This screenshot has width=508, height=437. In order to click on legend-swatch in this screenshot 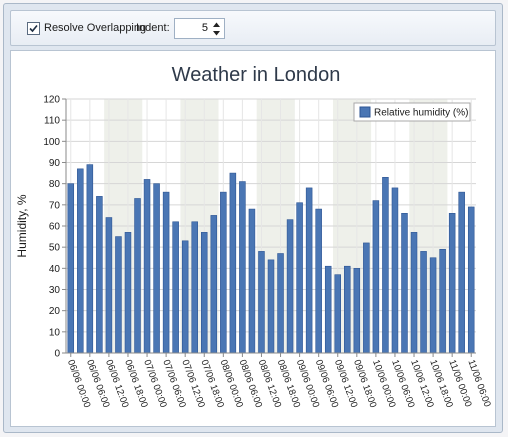, I will do `click(365, 112)`.